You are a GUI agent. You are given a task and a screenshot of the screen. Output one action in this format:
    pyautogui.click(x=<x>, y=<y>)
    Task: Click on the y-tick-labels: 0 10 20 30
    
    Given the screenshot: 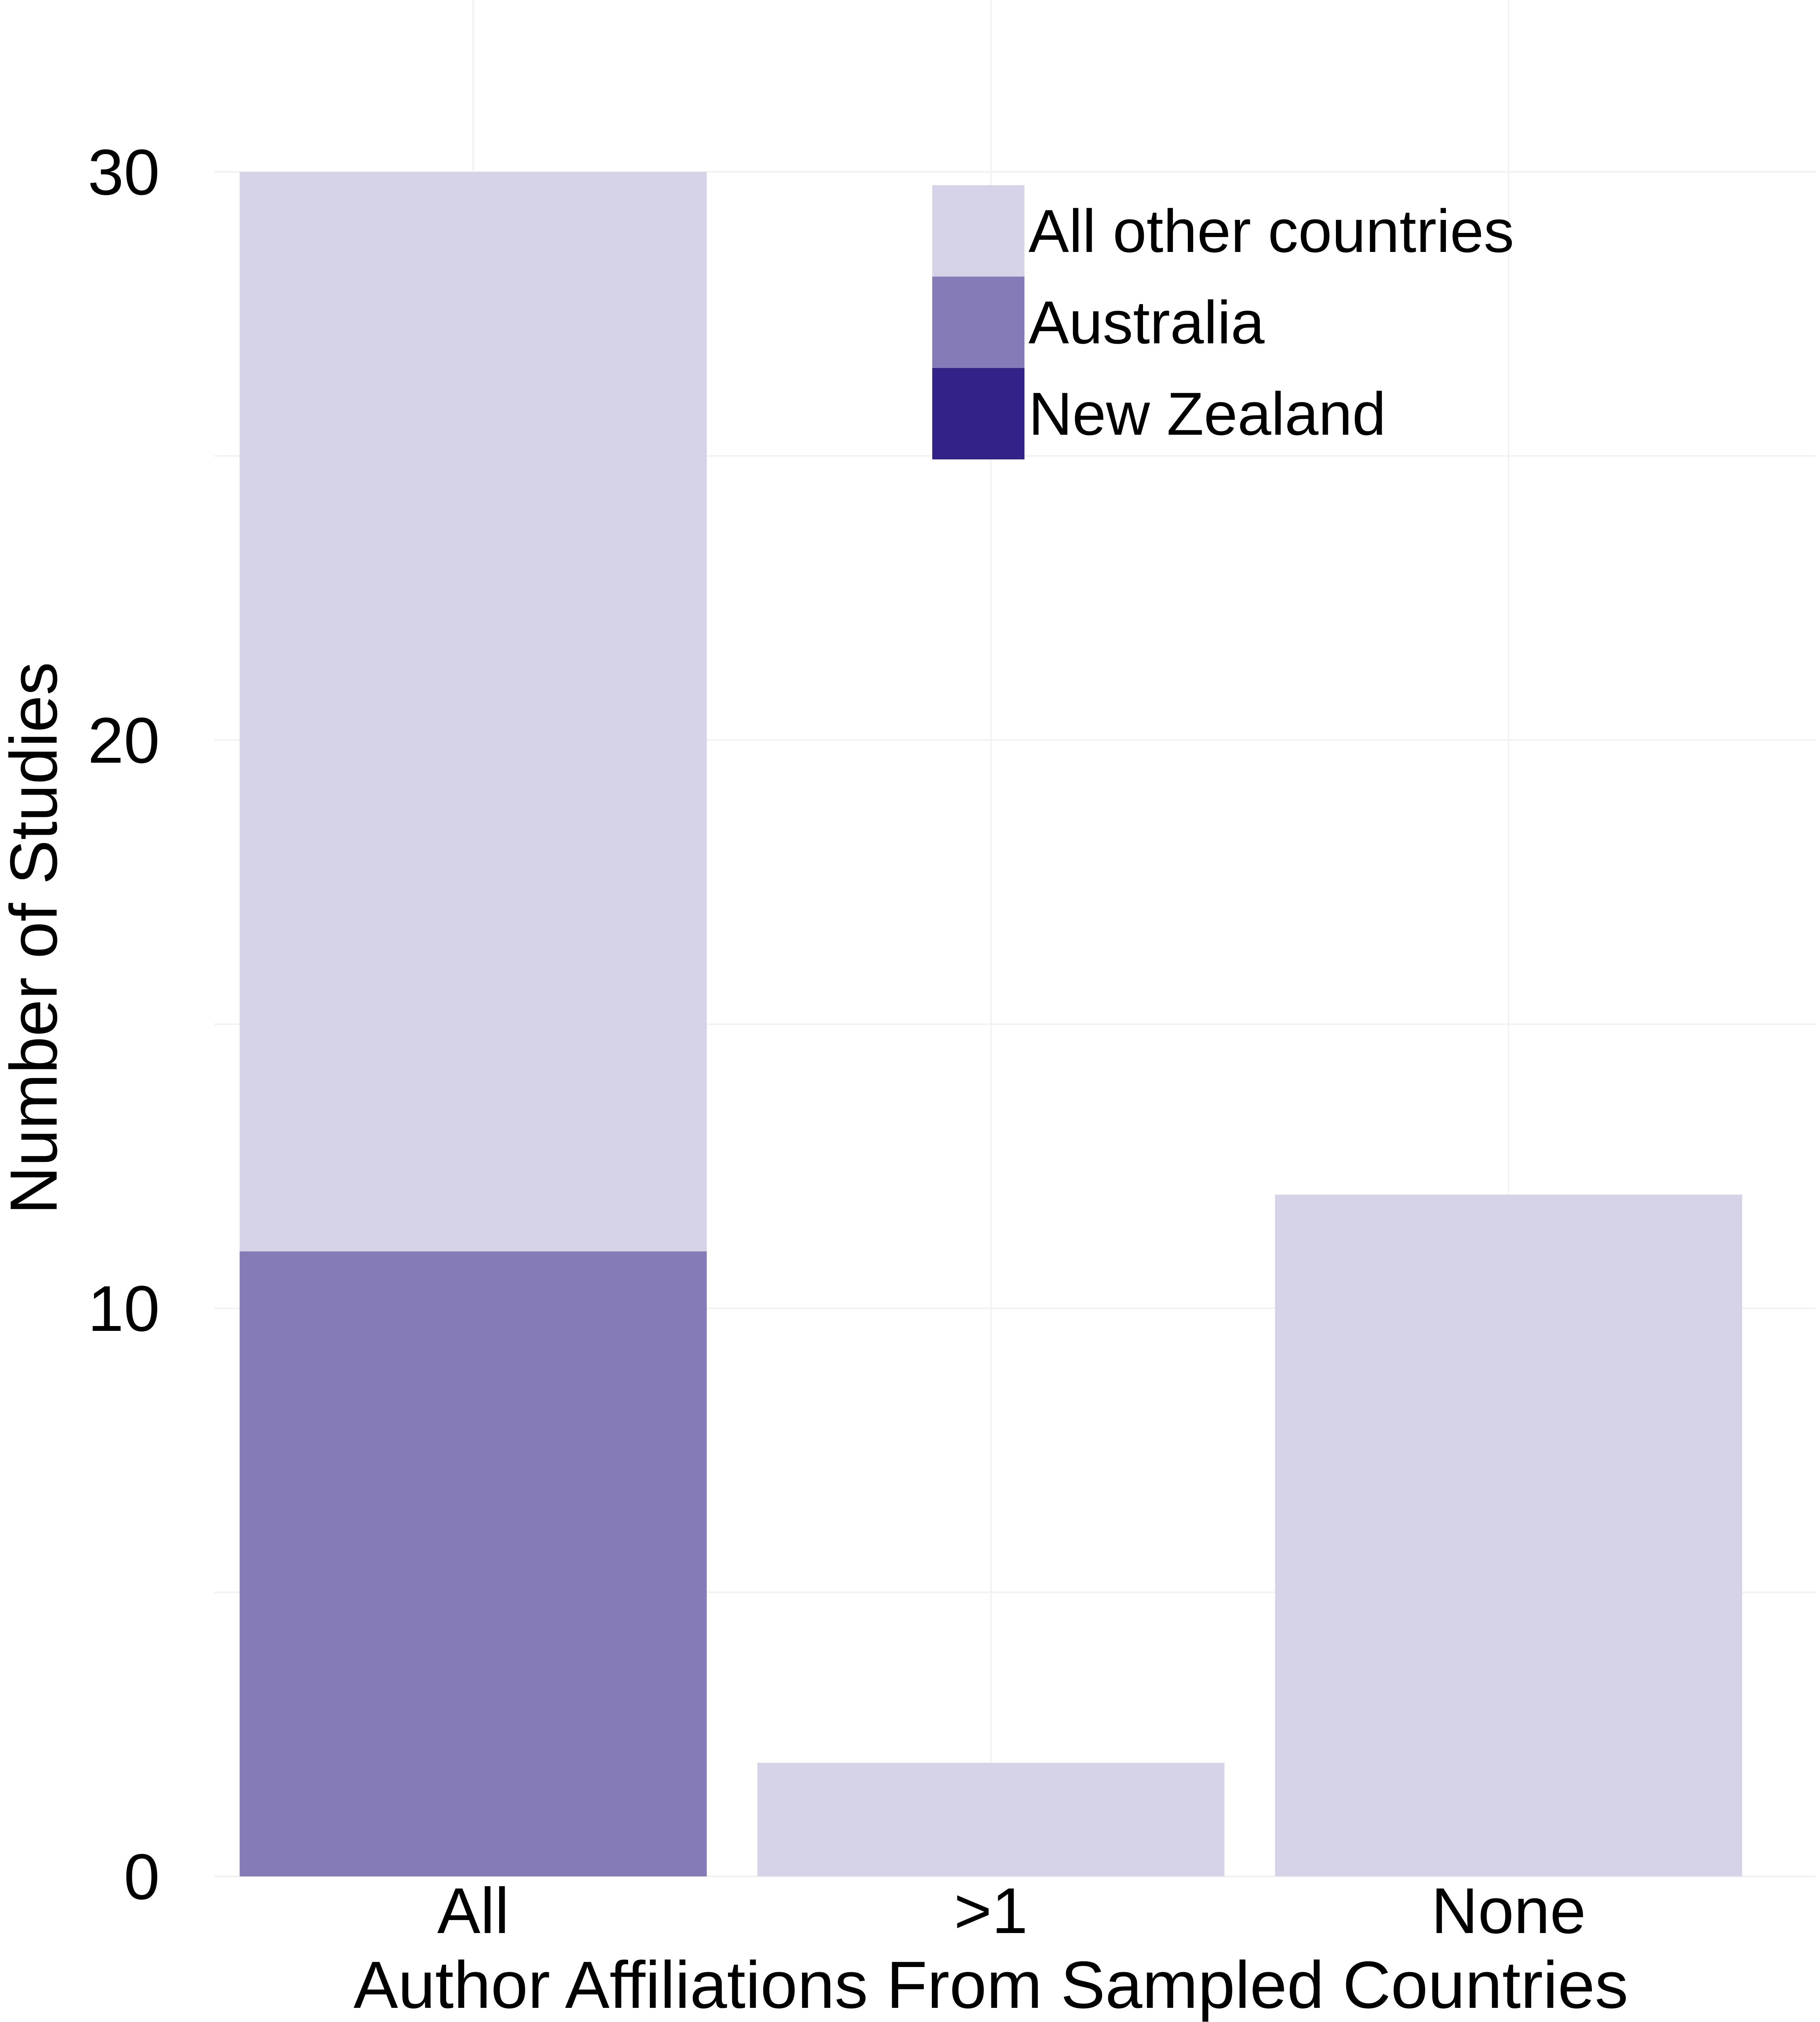 What is the action you would take?
    pyautogui.click(x=124, y=1024)
    